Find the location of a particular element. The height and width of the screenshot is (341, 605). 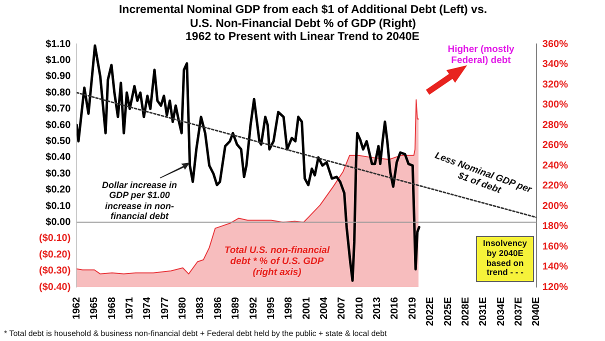

y-tick-label: ($0.10) is located at coordinates (54, 238).